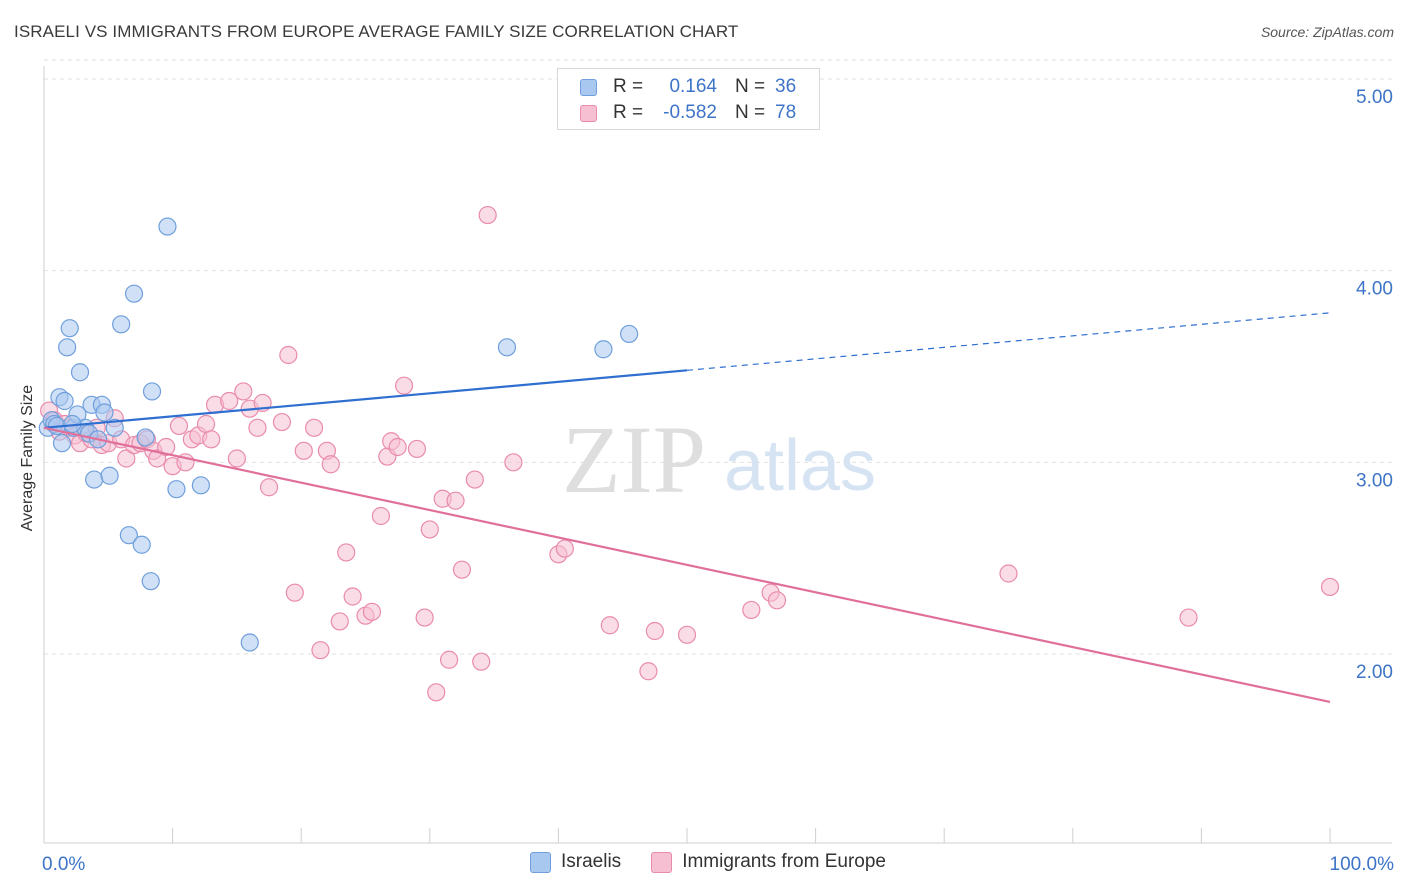 The image size is (1406, 892). What do you see at coordinates (634, 459) in the screenshot?
I see `watermark-zip: ZIP` at bounding box center [634, 459].